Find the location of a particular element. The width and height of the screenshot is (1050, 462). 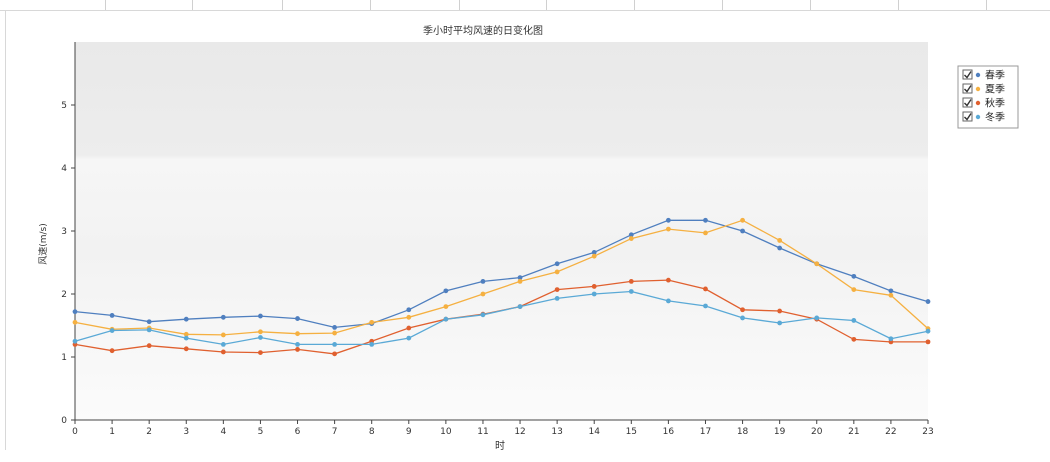

x-tick-label: 15 is located at coordinates (631, 432).